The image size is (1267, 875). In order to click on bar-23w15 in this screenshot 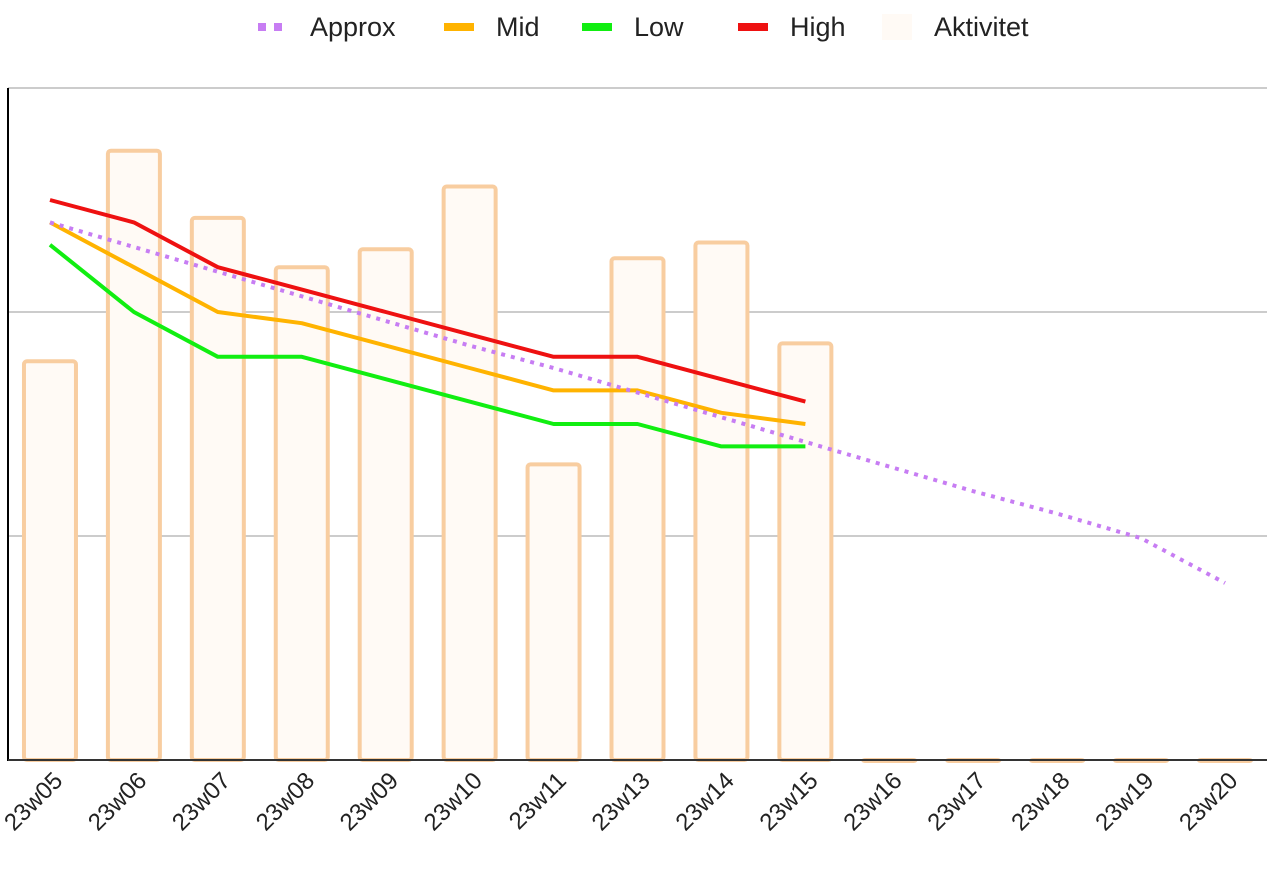, I will do `click(805, 551)`.